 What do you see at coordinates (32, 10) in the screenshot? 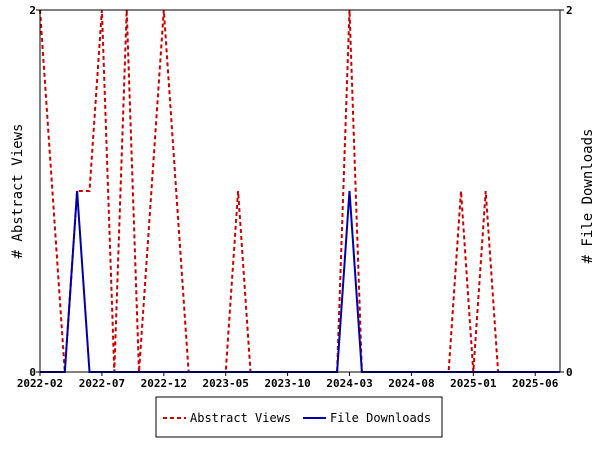
I see `y-left-tick-label: 2` at bounding box center [32, 10].